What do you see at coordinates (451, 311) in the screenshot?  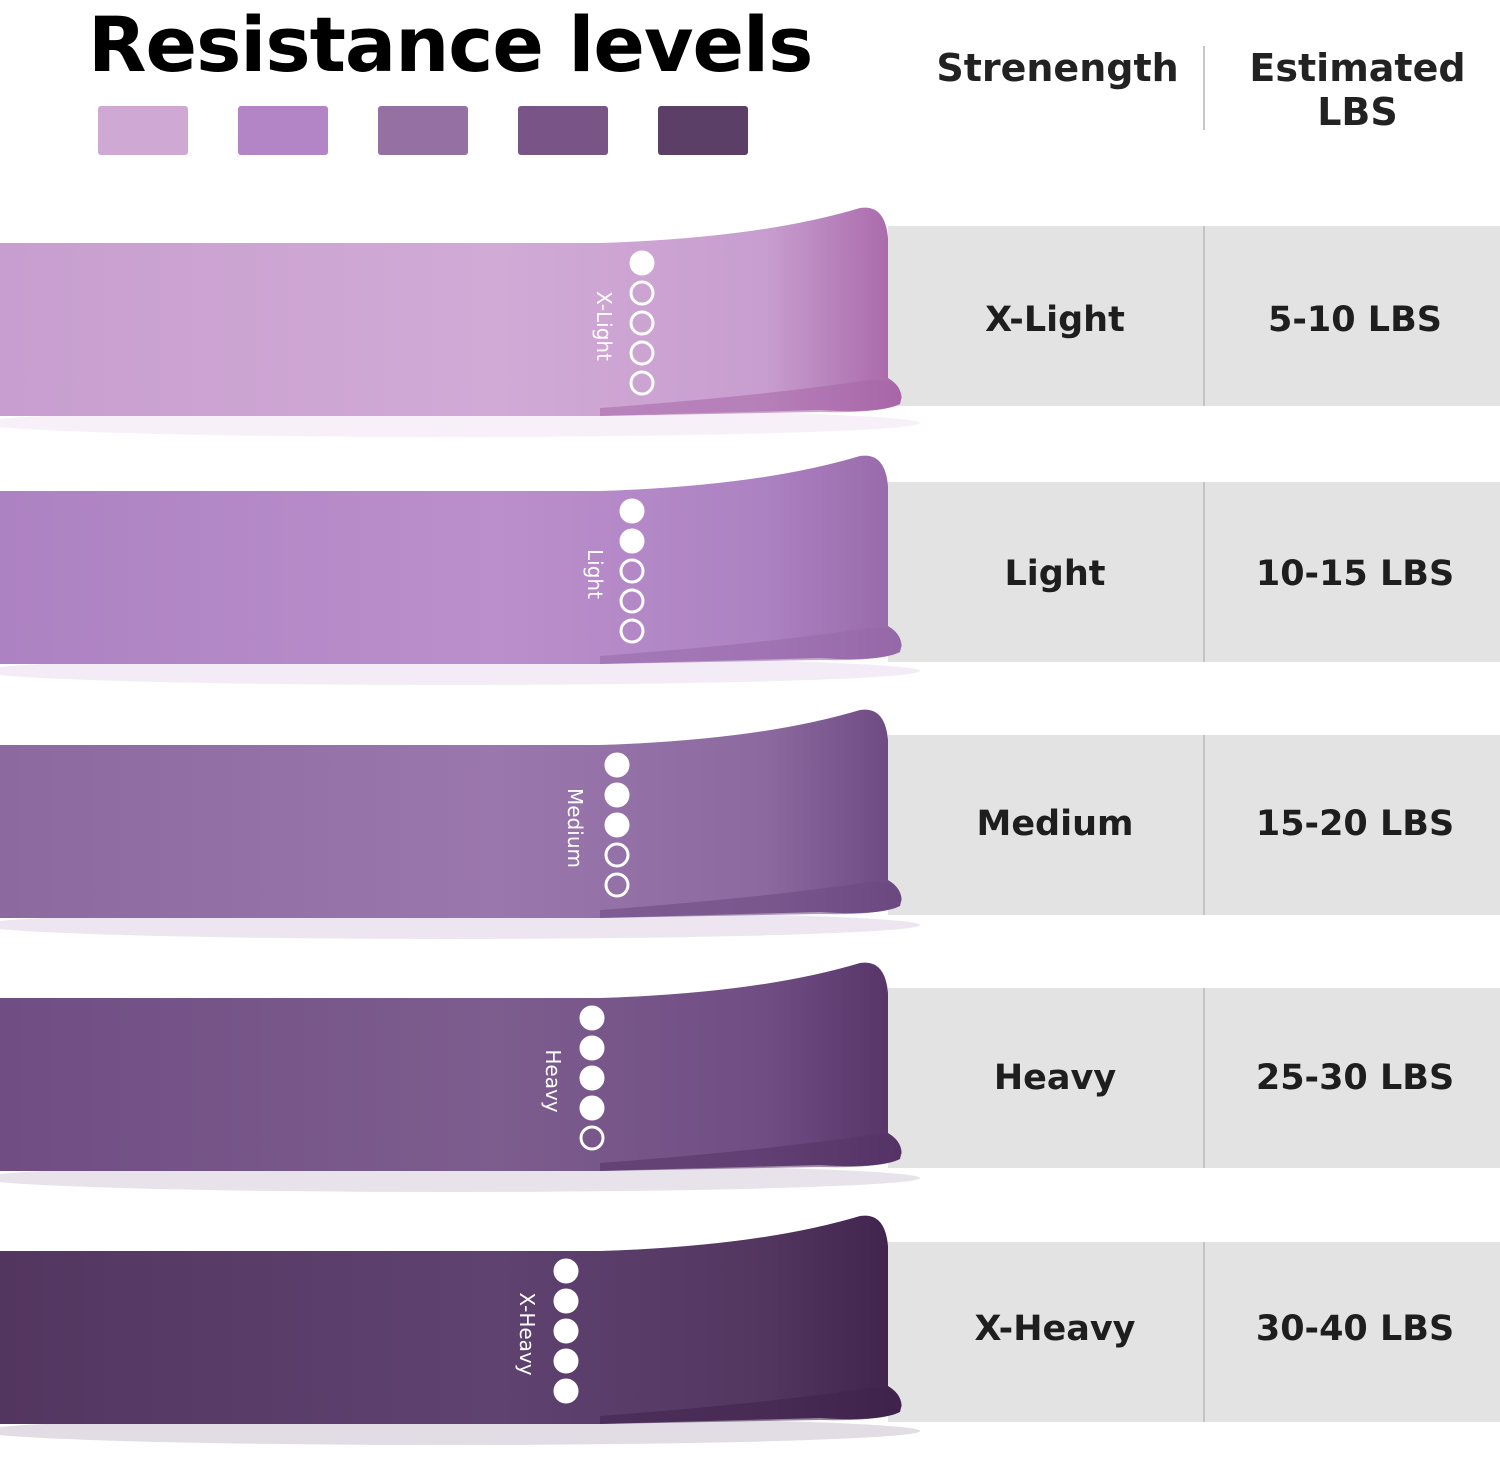 I see `band-x-light` at bounding box center [451, 311].